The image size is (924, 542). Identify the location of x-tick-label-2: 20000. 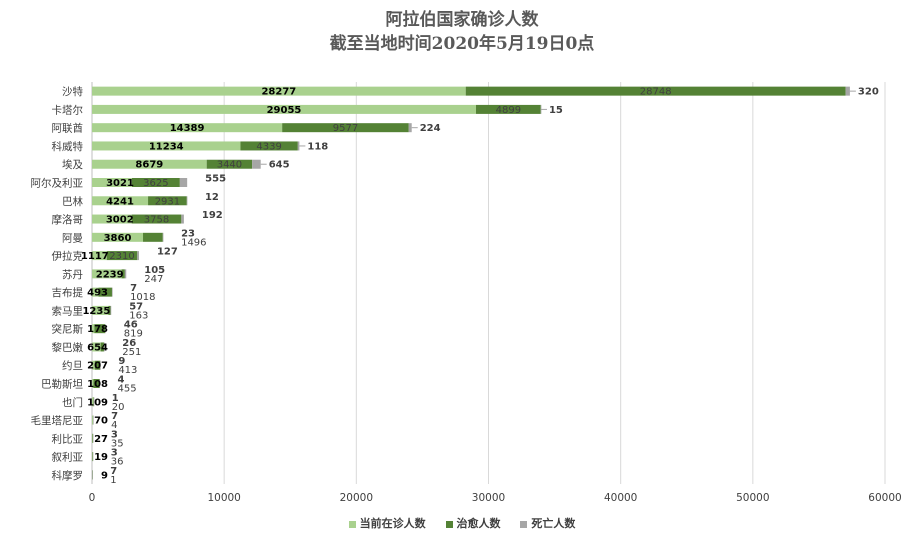
(356, 498).